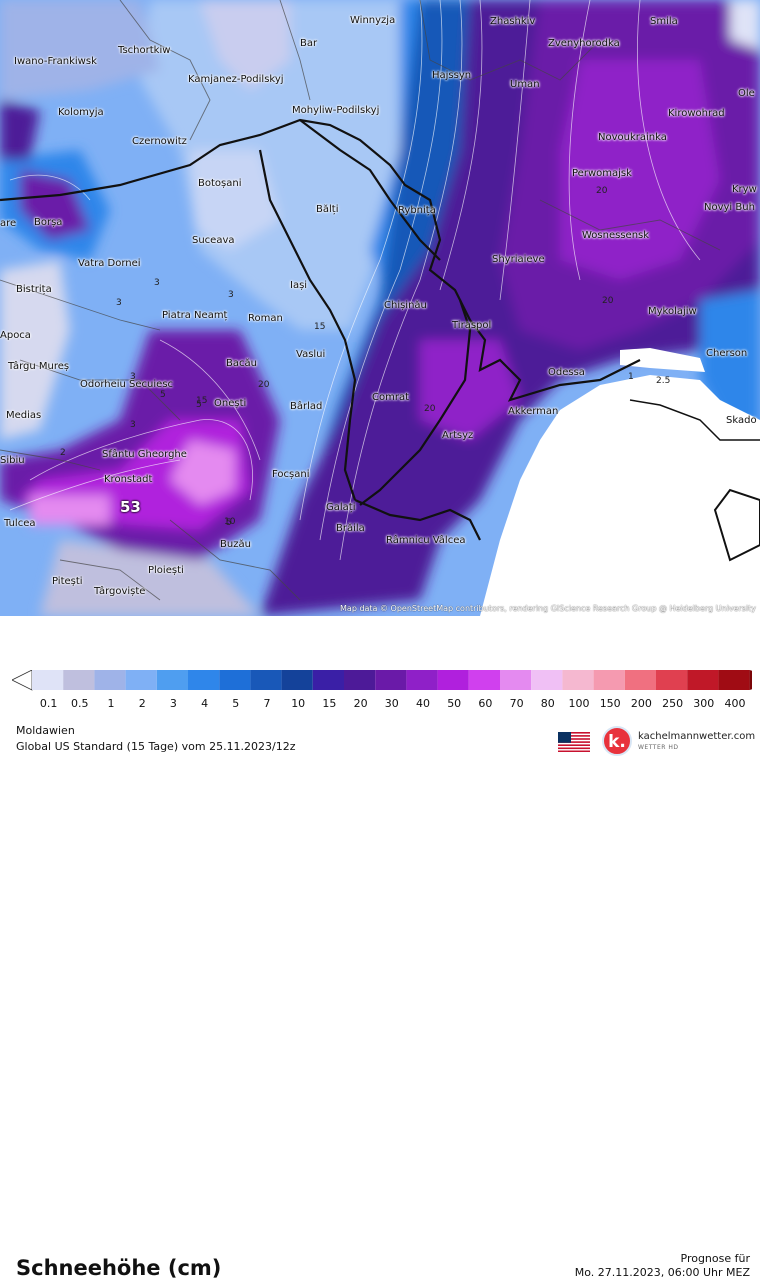 This screenshot has height=1280, width=760. I want to click on city-label: Suceava, so click(213, 240).